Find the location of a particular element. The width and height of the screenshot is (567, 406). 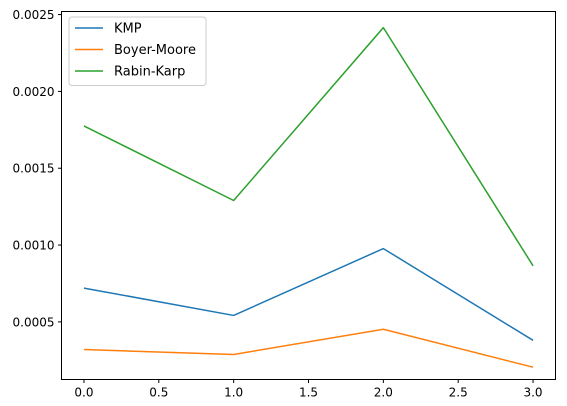

x-tick-label: 2.5 is located at coordinates (458, 393).